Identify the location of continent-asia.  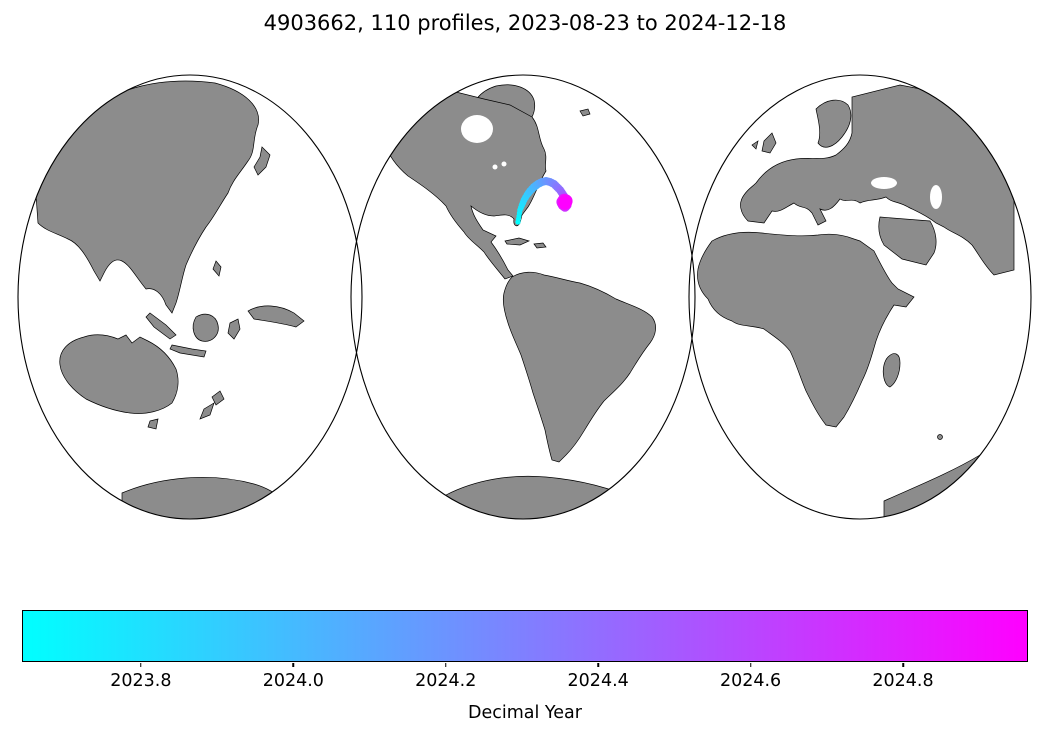
(147, 197).